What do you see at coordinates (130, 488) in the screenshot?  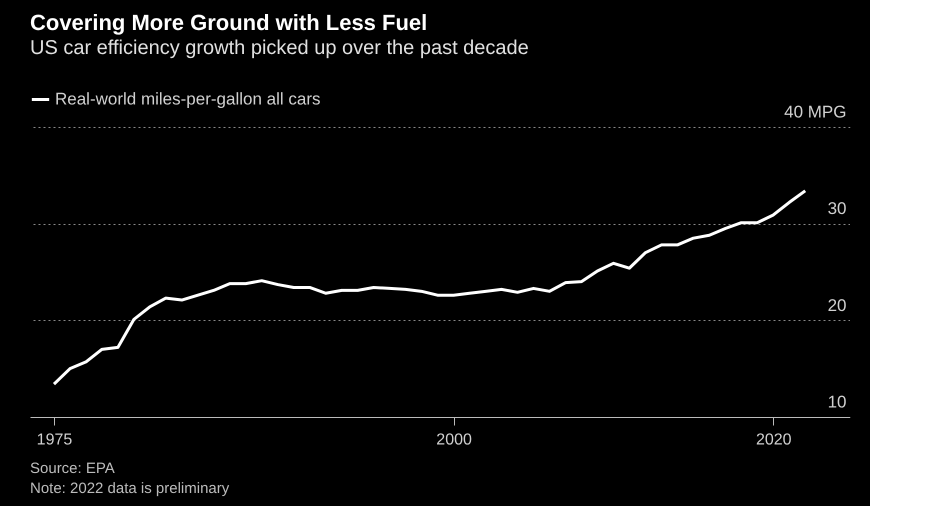 I see `text: Note: 2022 data is preliminary` at bounding box center [130, 488].